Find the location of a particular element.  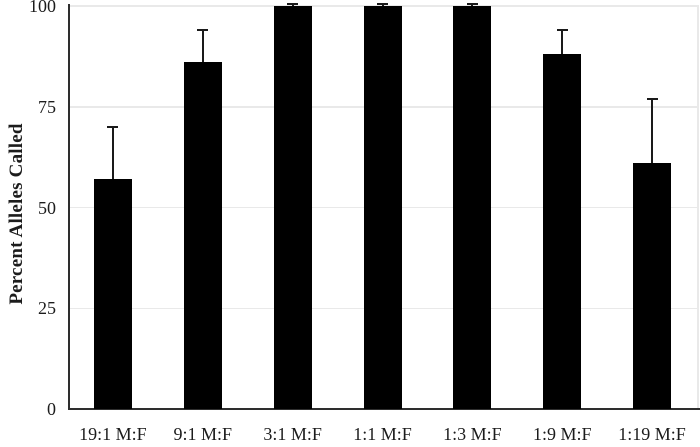

y-tick-label: 75 is located at coordinates (47, 106).